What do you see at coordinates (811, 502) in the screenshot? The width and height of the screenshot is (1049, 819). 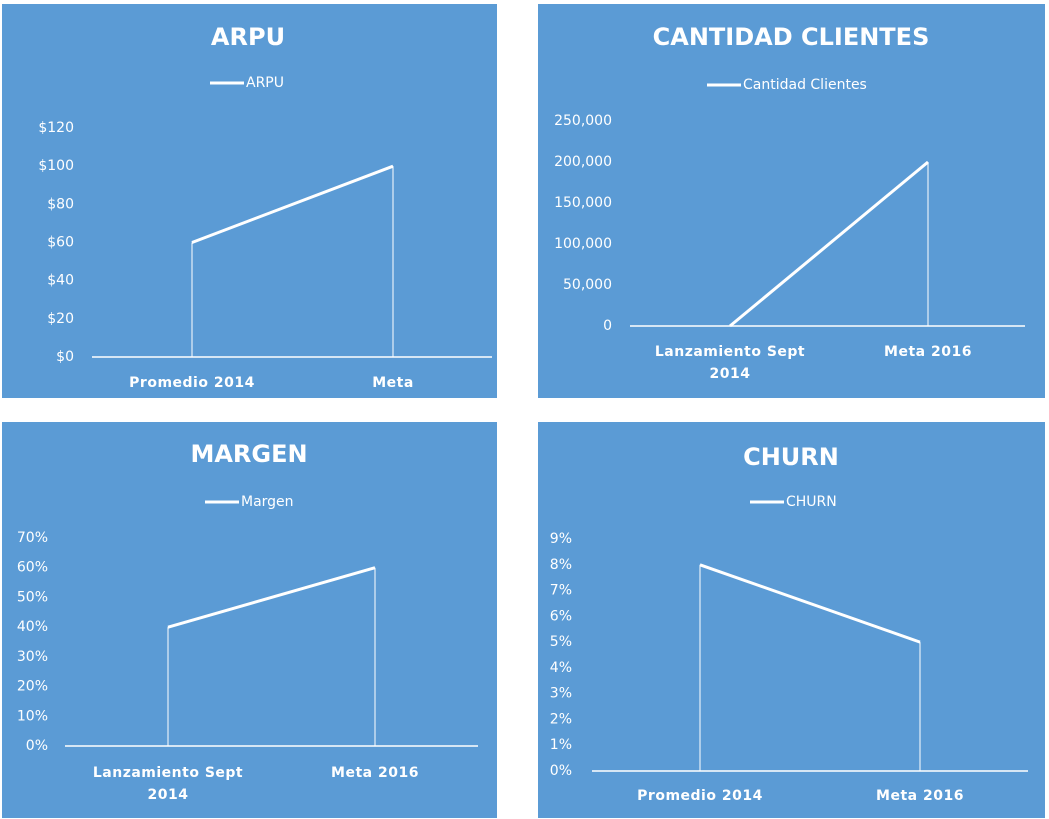 I see `legend-label: CHURN` at bounding box center [811, 502].